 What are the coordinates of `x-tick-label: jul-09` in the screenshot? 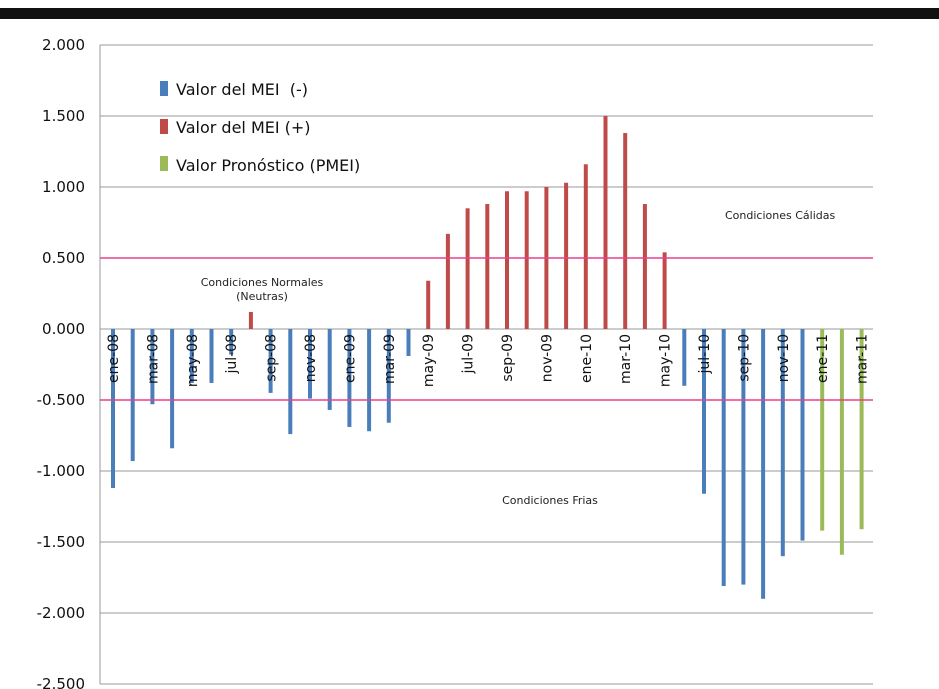 It's located at (469, 354).